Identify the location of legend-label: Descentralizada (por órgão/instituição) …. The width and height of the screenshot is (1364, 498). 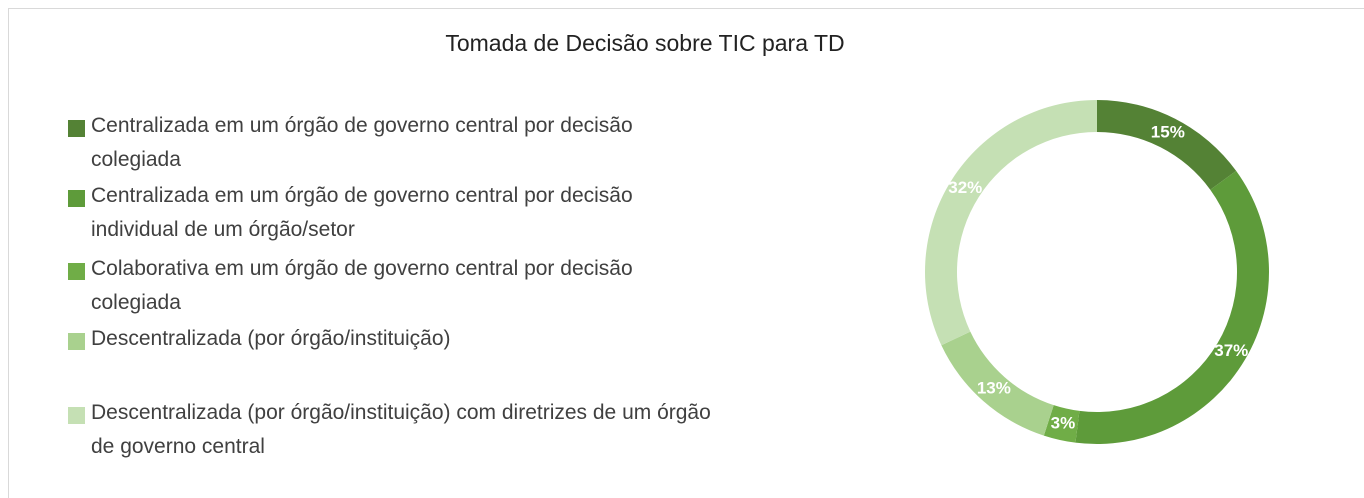
(401, 429).